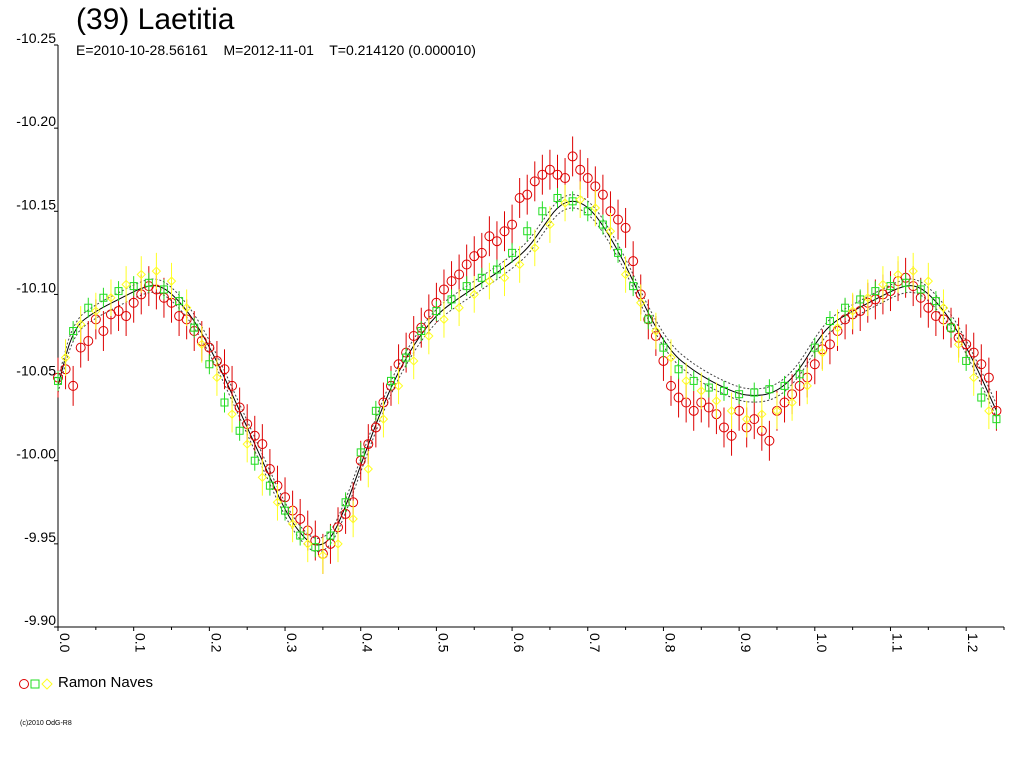 The image size is (1024, 768). I want to click on y-tick-label: -10.10, so click(36, 287).